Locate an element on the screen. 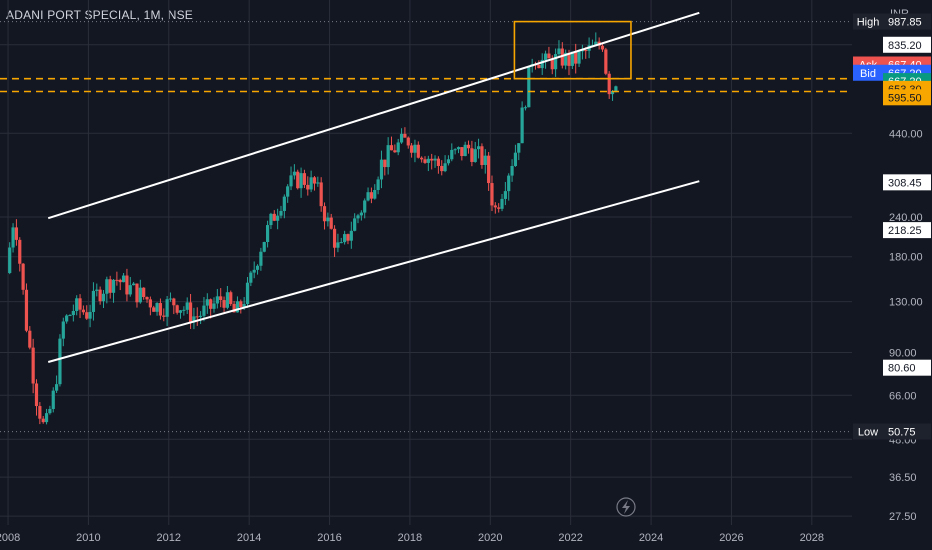  x-tick-label: 2012 is located at coordinates (169, 538).